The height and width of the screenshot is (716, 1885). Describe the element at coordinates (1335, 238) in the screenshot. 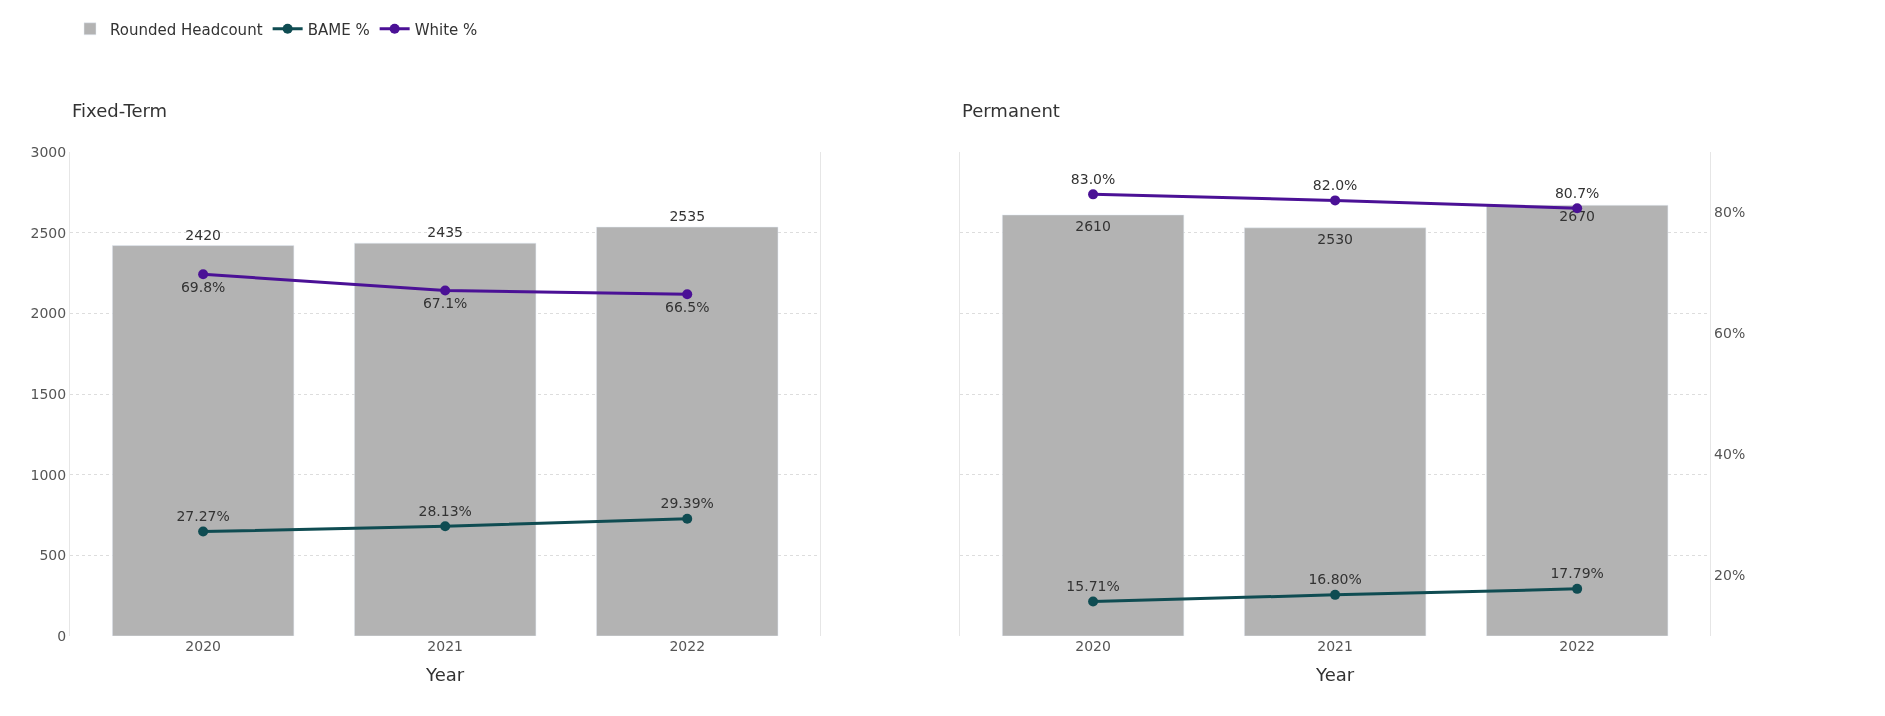

I see `data-label: 2530` at that location.